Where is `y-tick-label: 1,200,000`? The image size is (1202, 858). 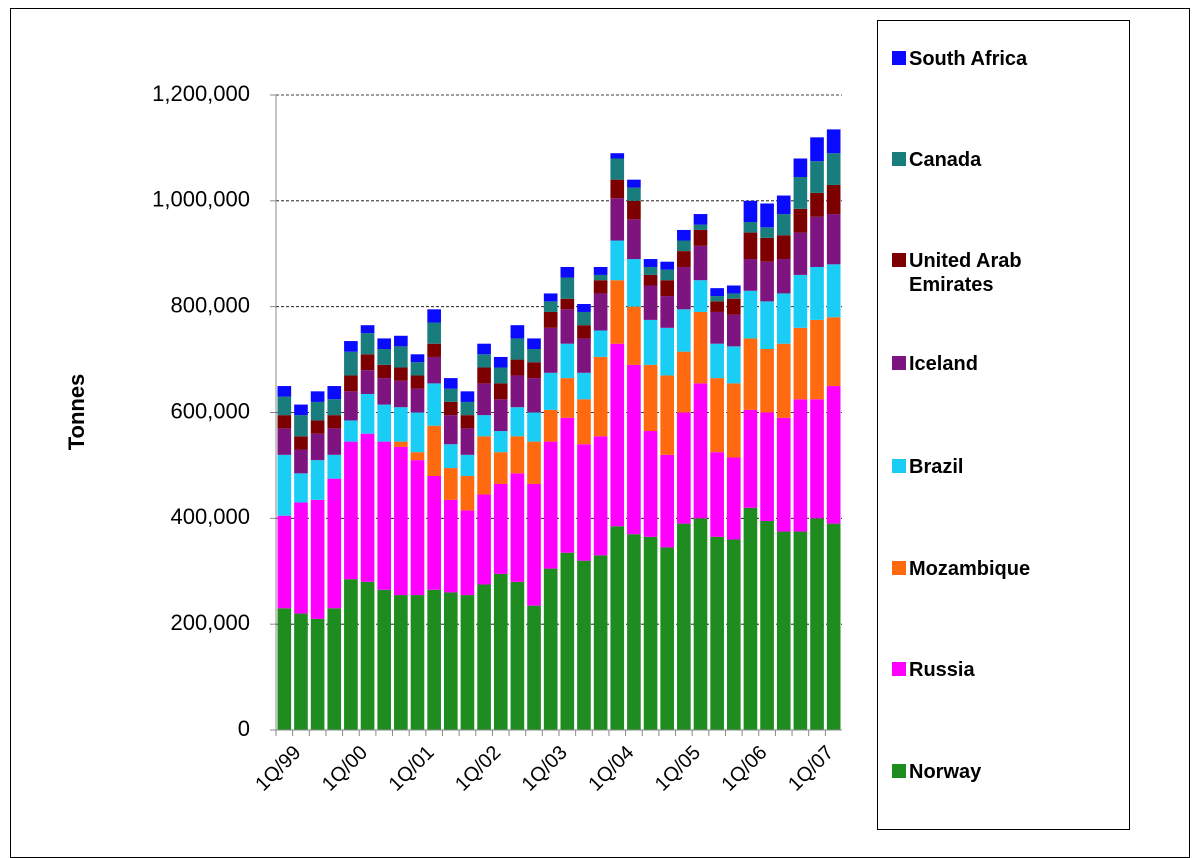 y-tick-label: 1,200,000 is located at coordinates (201, 93).